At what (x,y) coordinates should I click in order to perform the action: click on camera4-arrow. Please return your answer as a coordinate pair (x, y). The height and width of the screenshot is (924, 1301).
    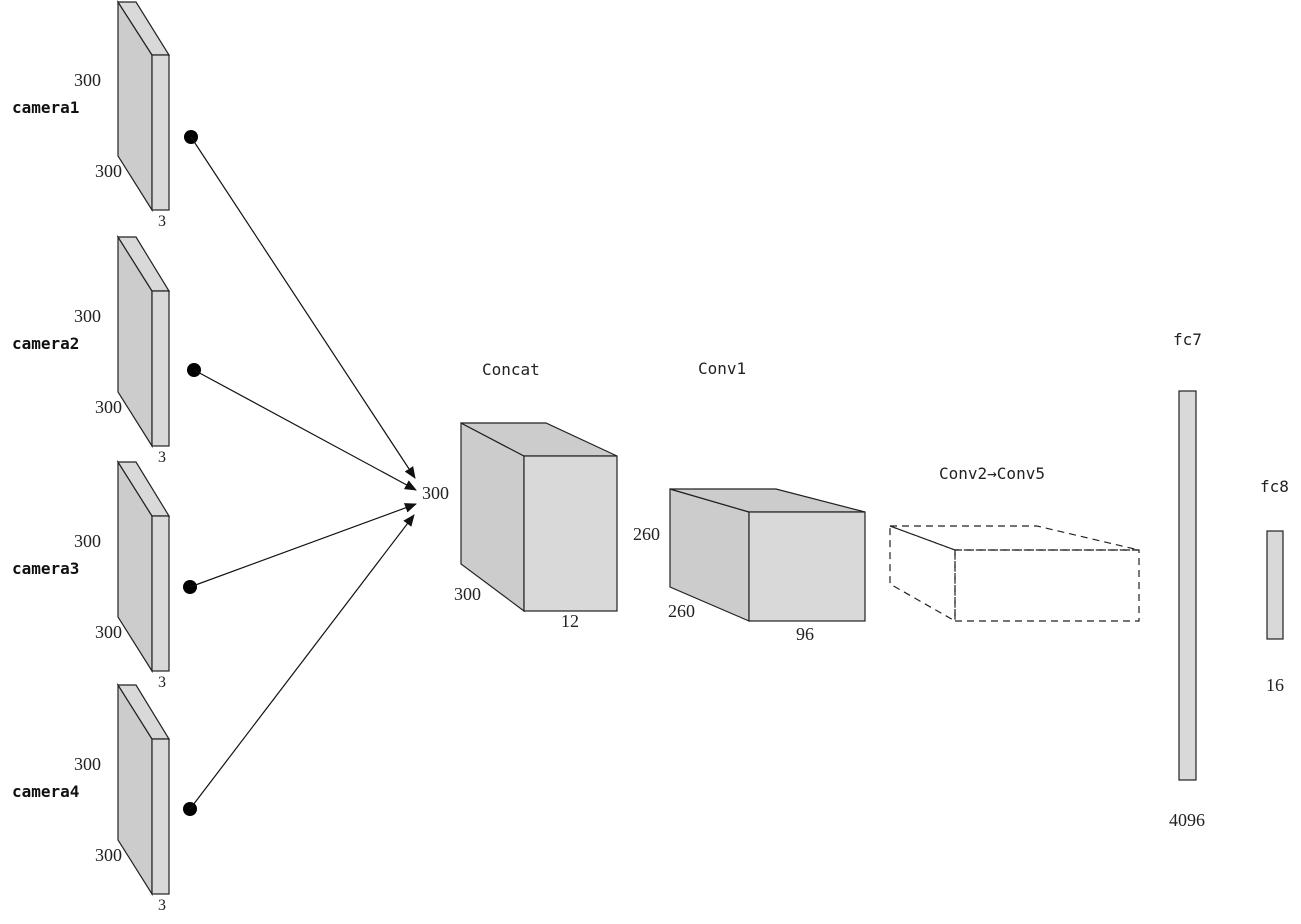
    Looking at the image, I should click on (302, 662).